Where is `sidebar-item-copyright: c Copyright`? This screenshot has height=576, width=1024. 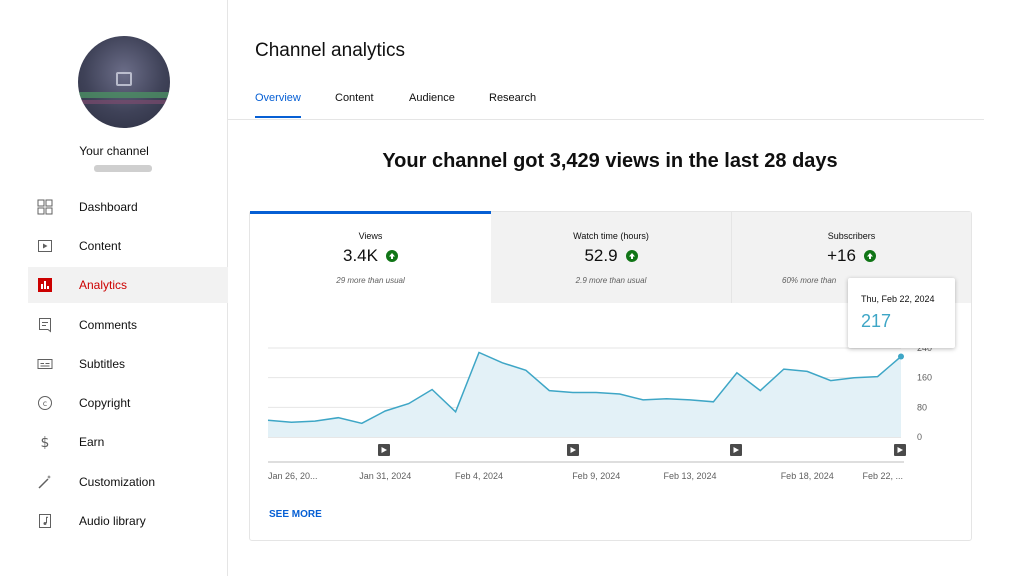 sidebar-item-copyright: c Copyright is located at coordinates (128, 403).